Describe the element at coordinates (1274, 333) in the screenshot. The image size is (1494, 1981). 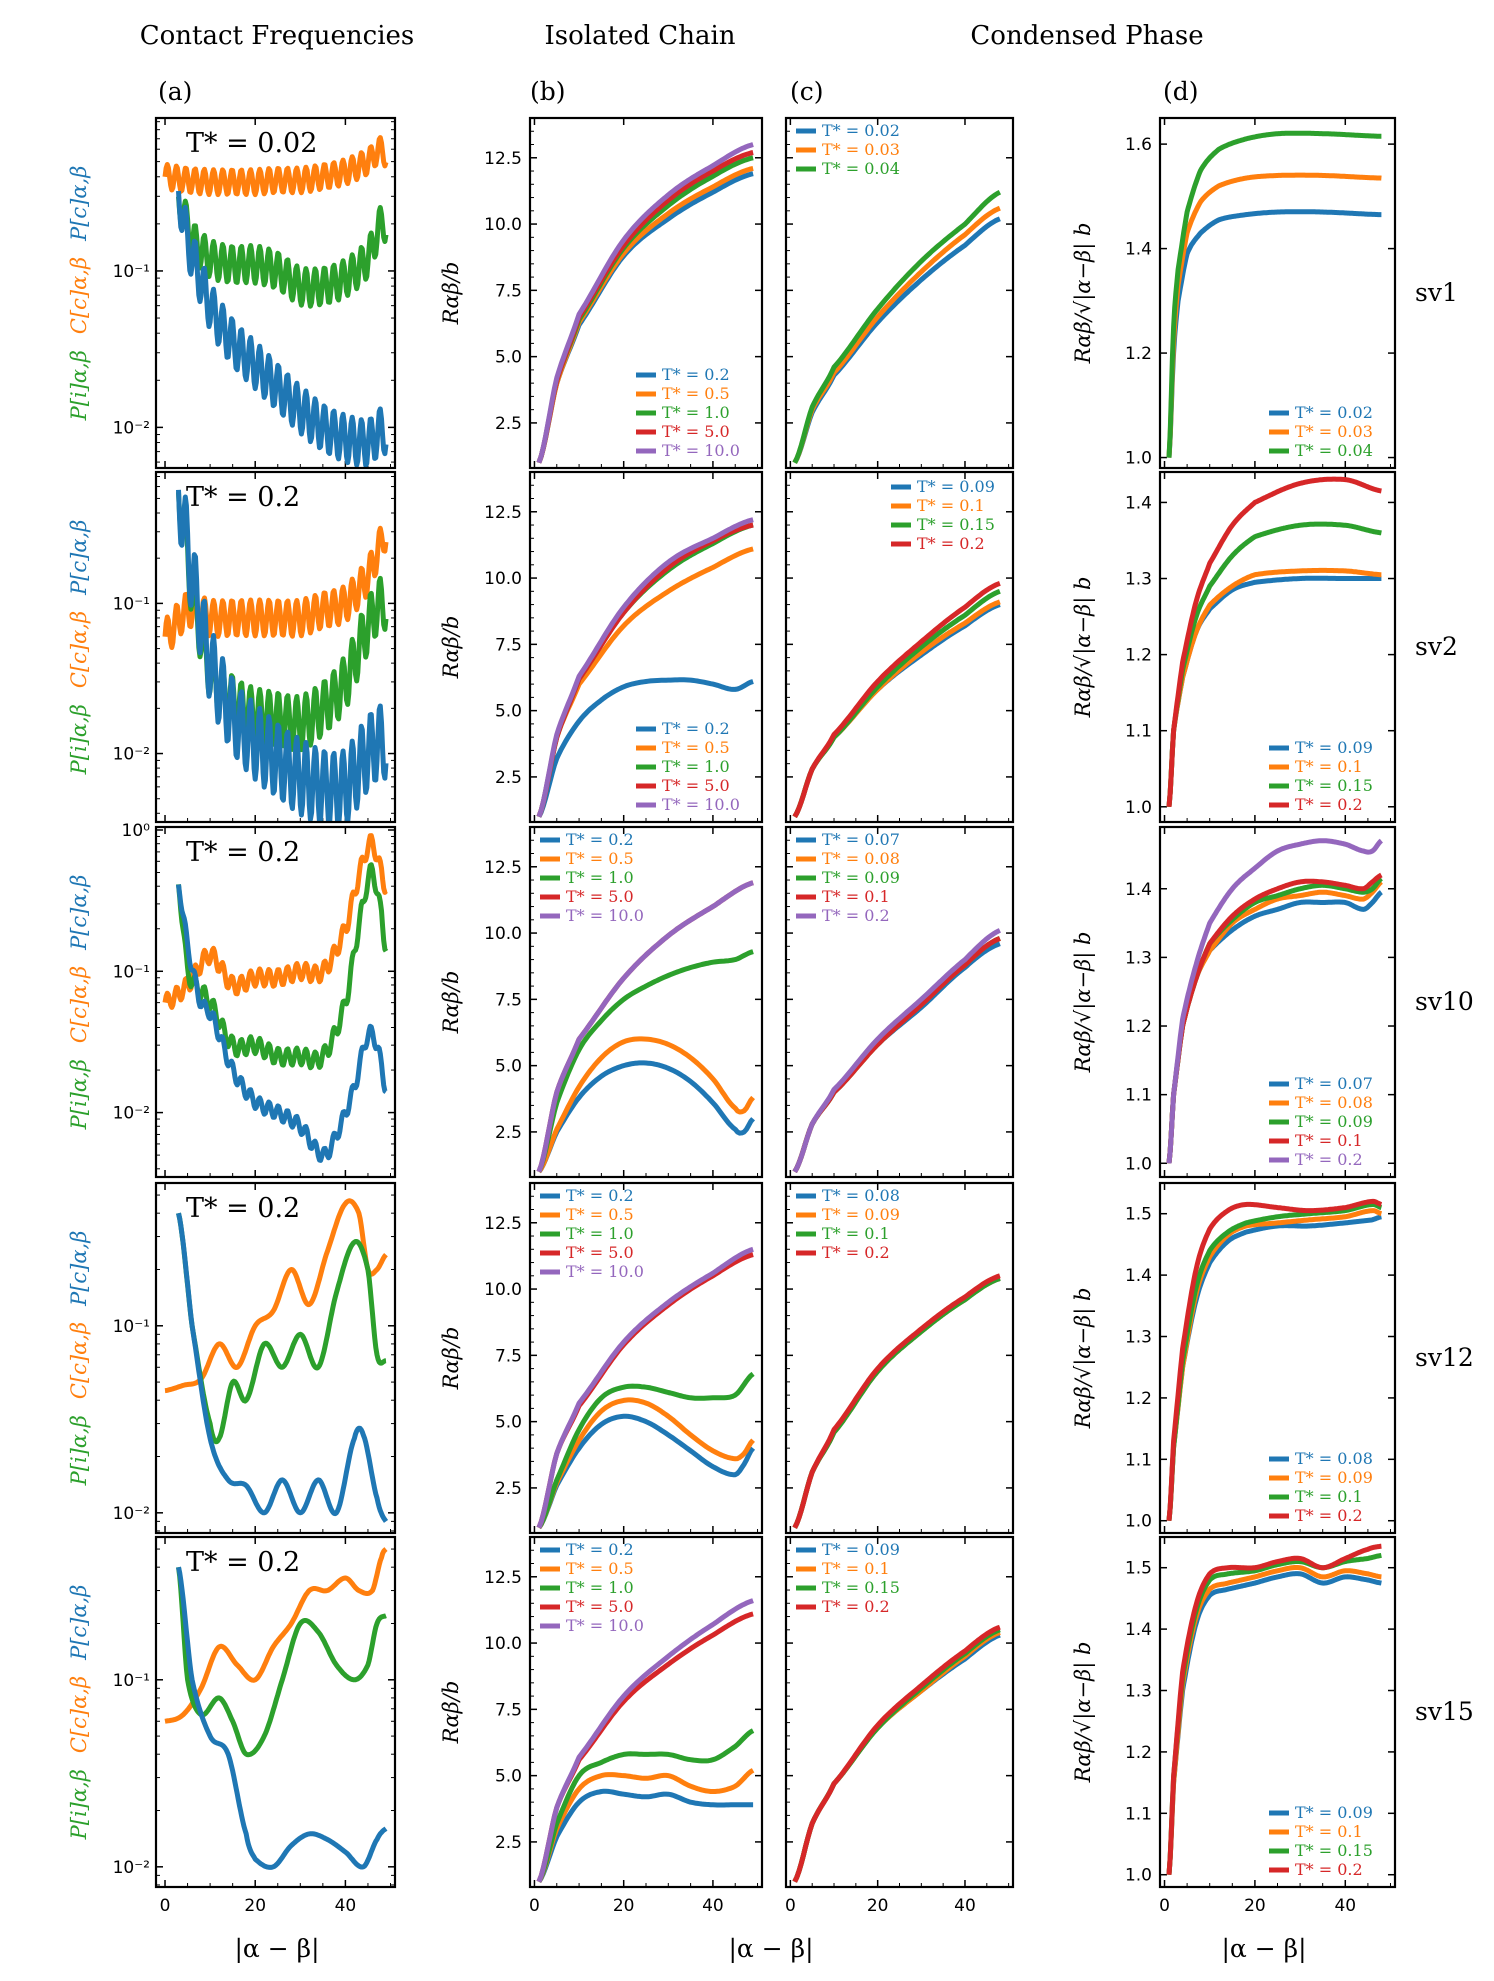
I see `panel-d-series-blue` at that location.